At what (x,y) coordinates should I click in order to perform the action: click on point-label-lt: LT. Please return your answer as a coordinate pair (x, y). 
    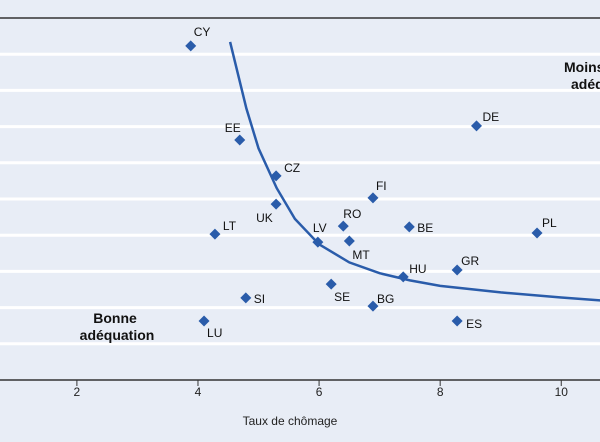
    Looking at the image, I should click on (230, 226).